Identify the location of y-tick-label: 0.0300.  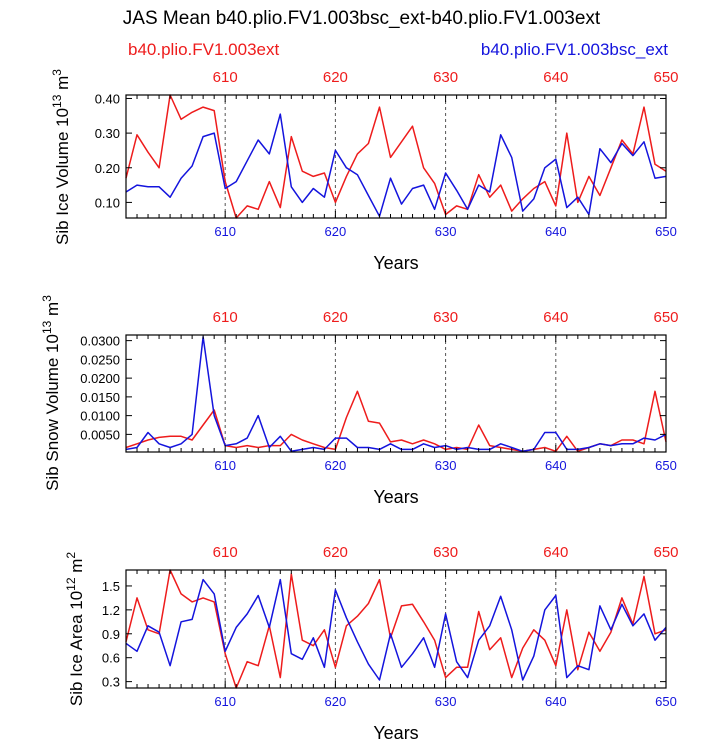
(100, 341).